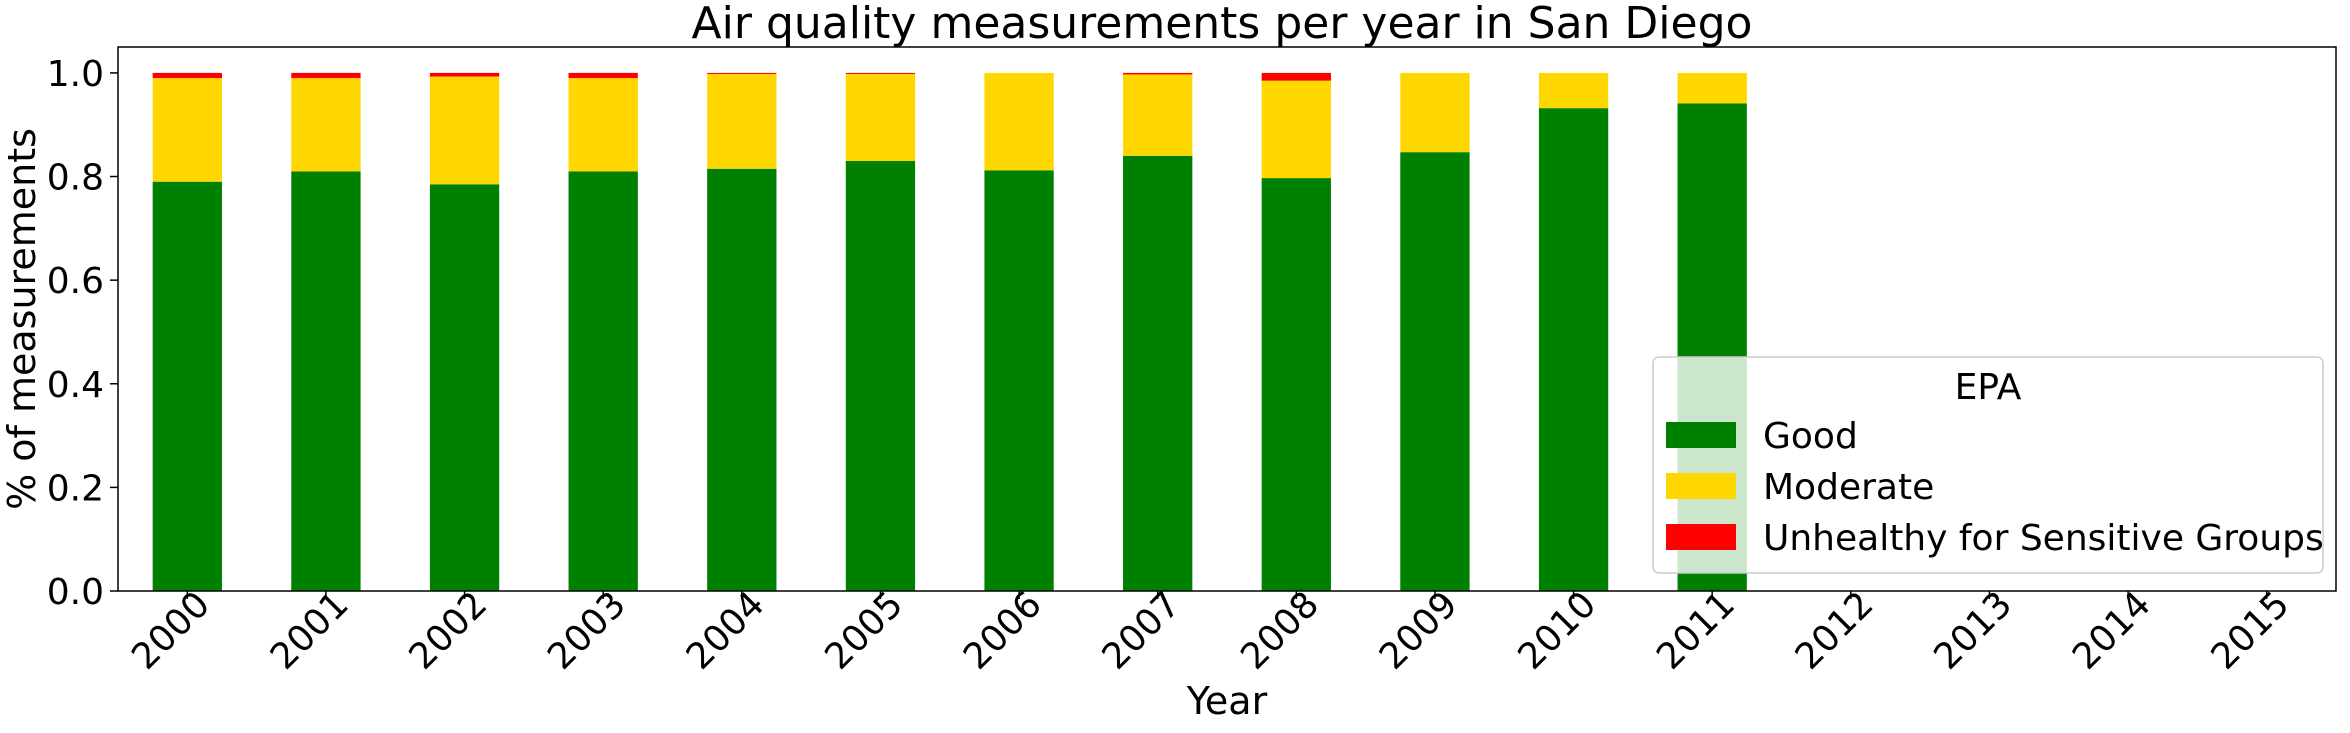  What do you see at coordinates (310, 631) in the screenshot?
I see `x-tick-label: 2001` at bounding box center [310, 631].